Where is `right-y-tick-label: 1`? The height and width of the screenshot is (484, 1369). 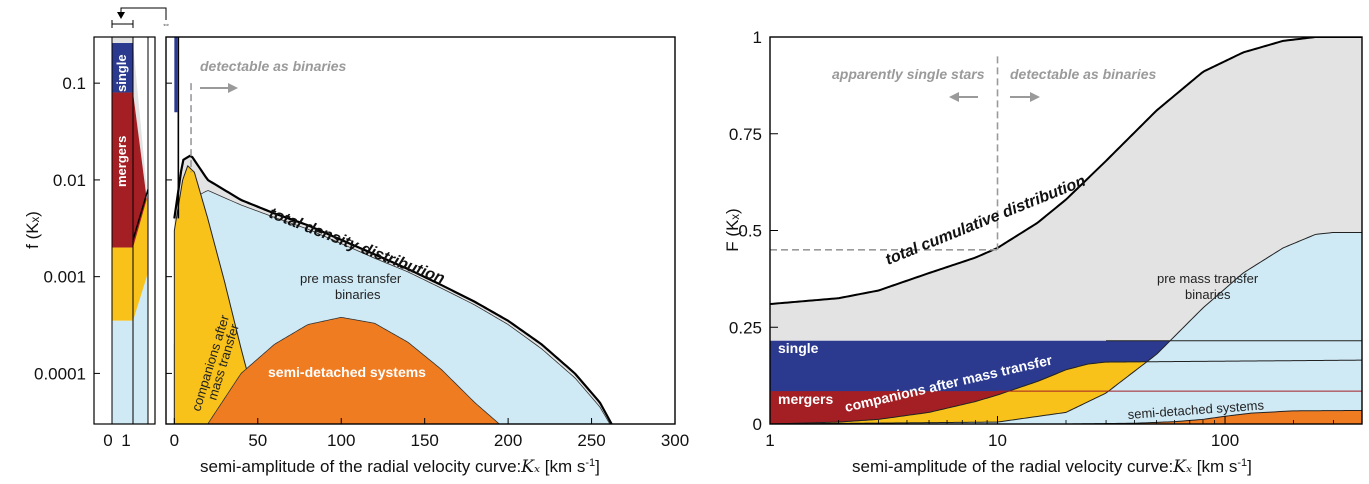 right-y-tick-label: 1 is located at coordinates (757, 37).